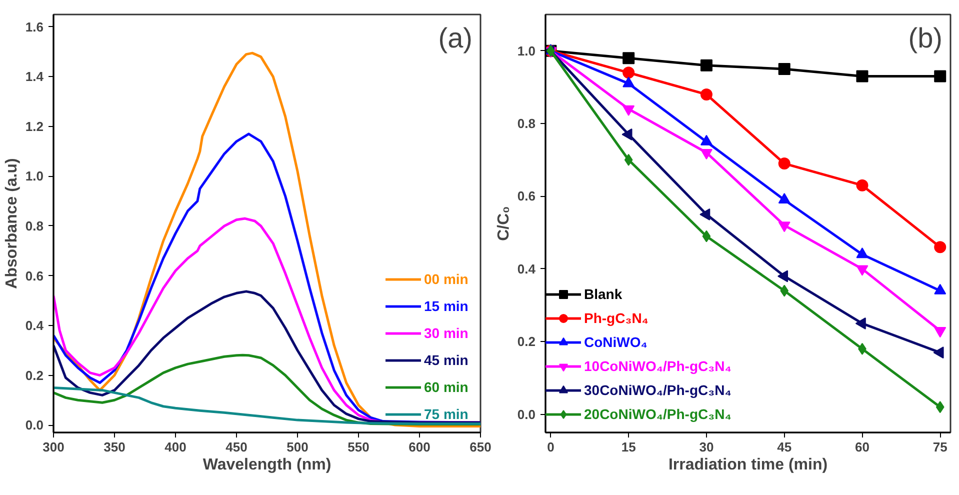  I want to click on legend-label: 30CoNiWO₄/Ph-gC₃N₄, so click(658, 390).